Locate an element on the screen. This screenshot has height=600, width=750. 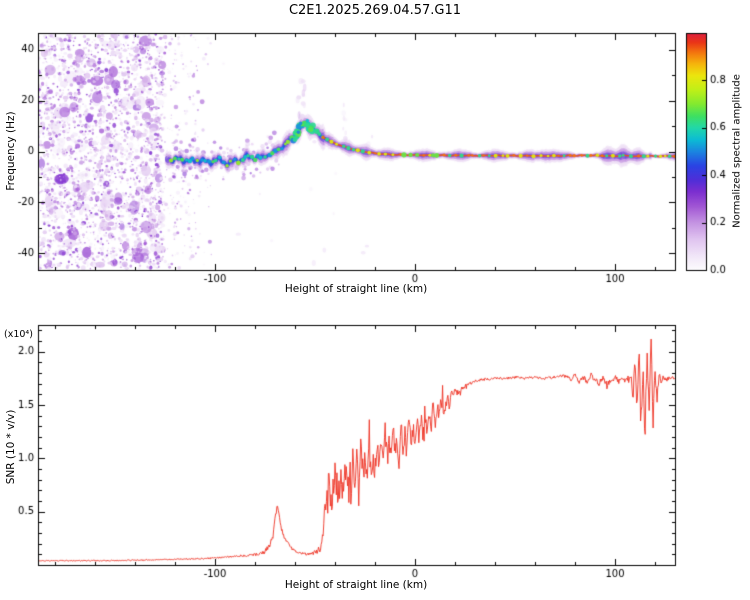
colorbar-label: Normalized spectral amplitude is located at coordinates (737, 151).